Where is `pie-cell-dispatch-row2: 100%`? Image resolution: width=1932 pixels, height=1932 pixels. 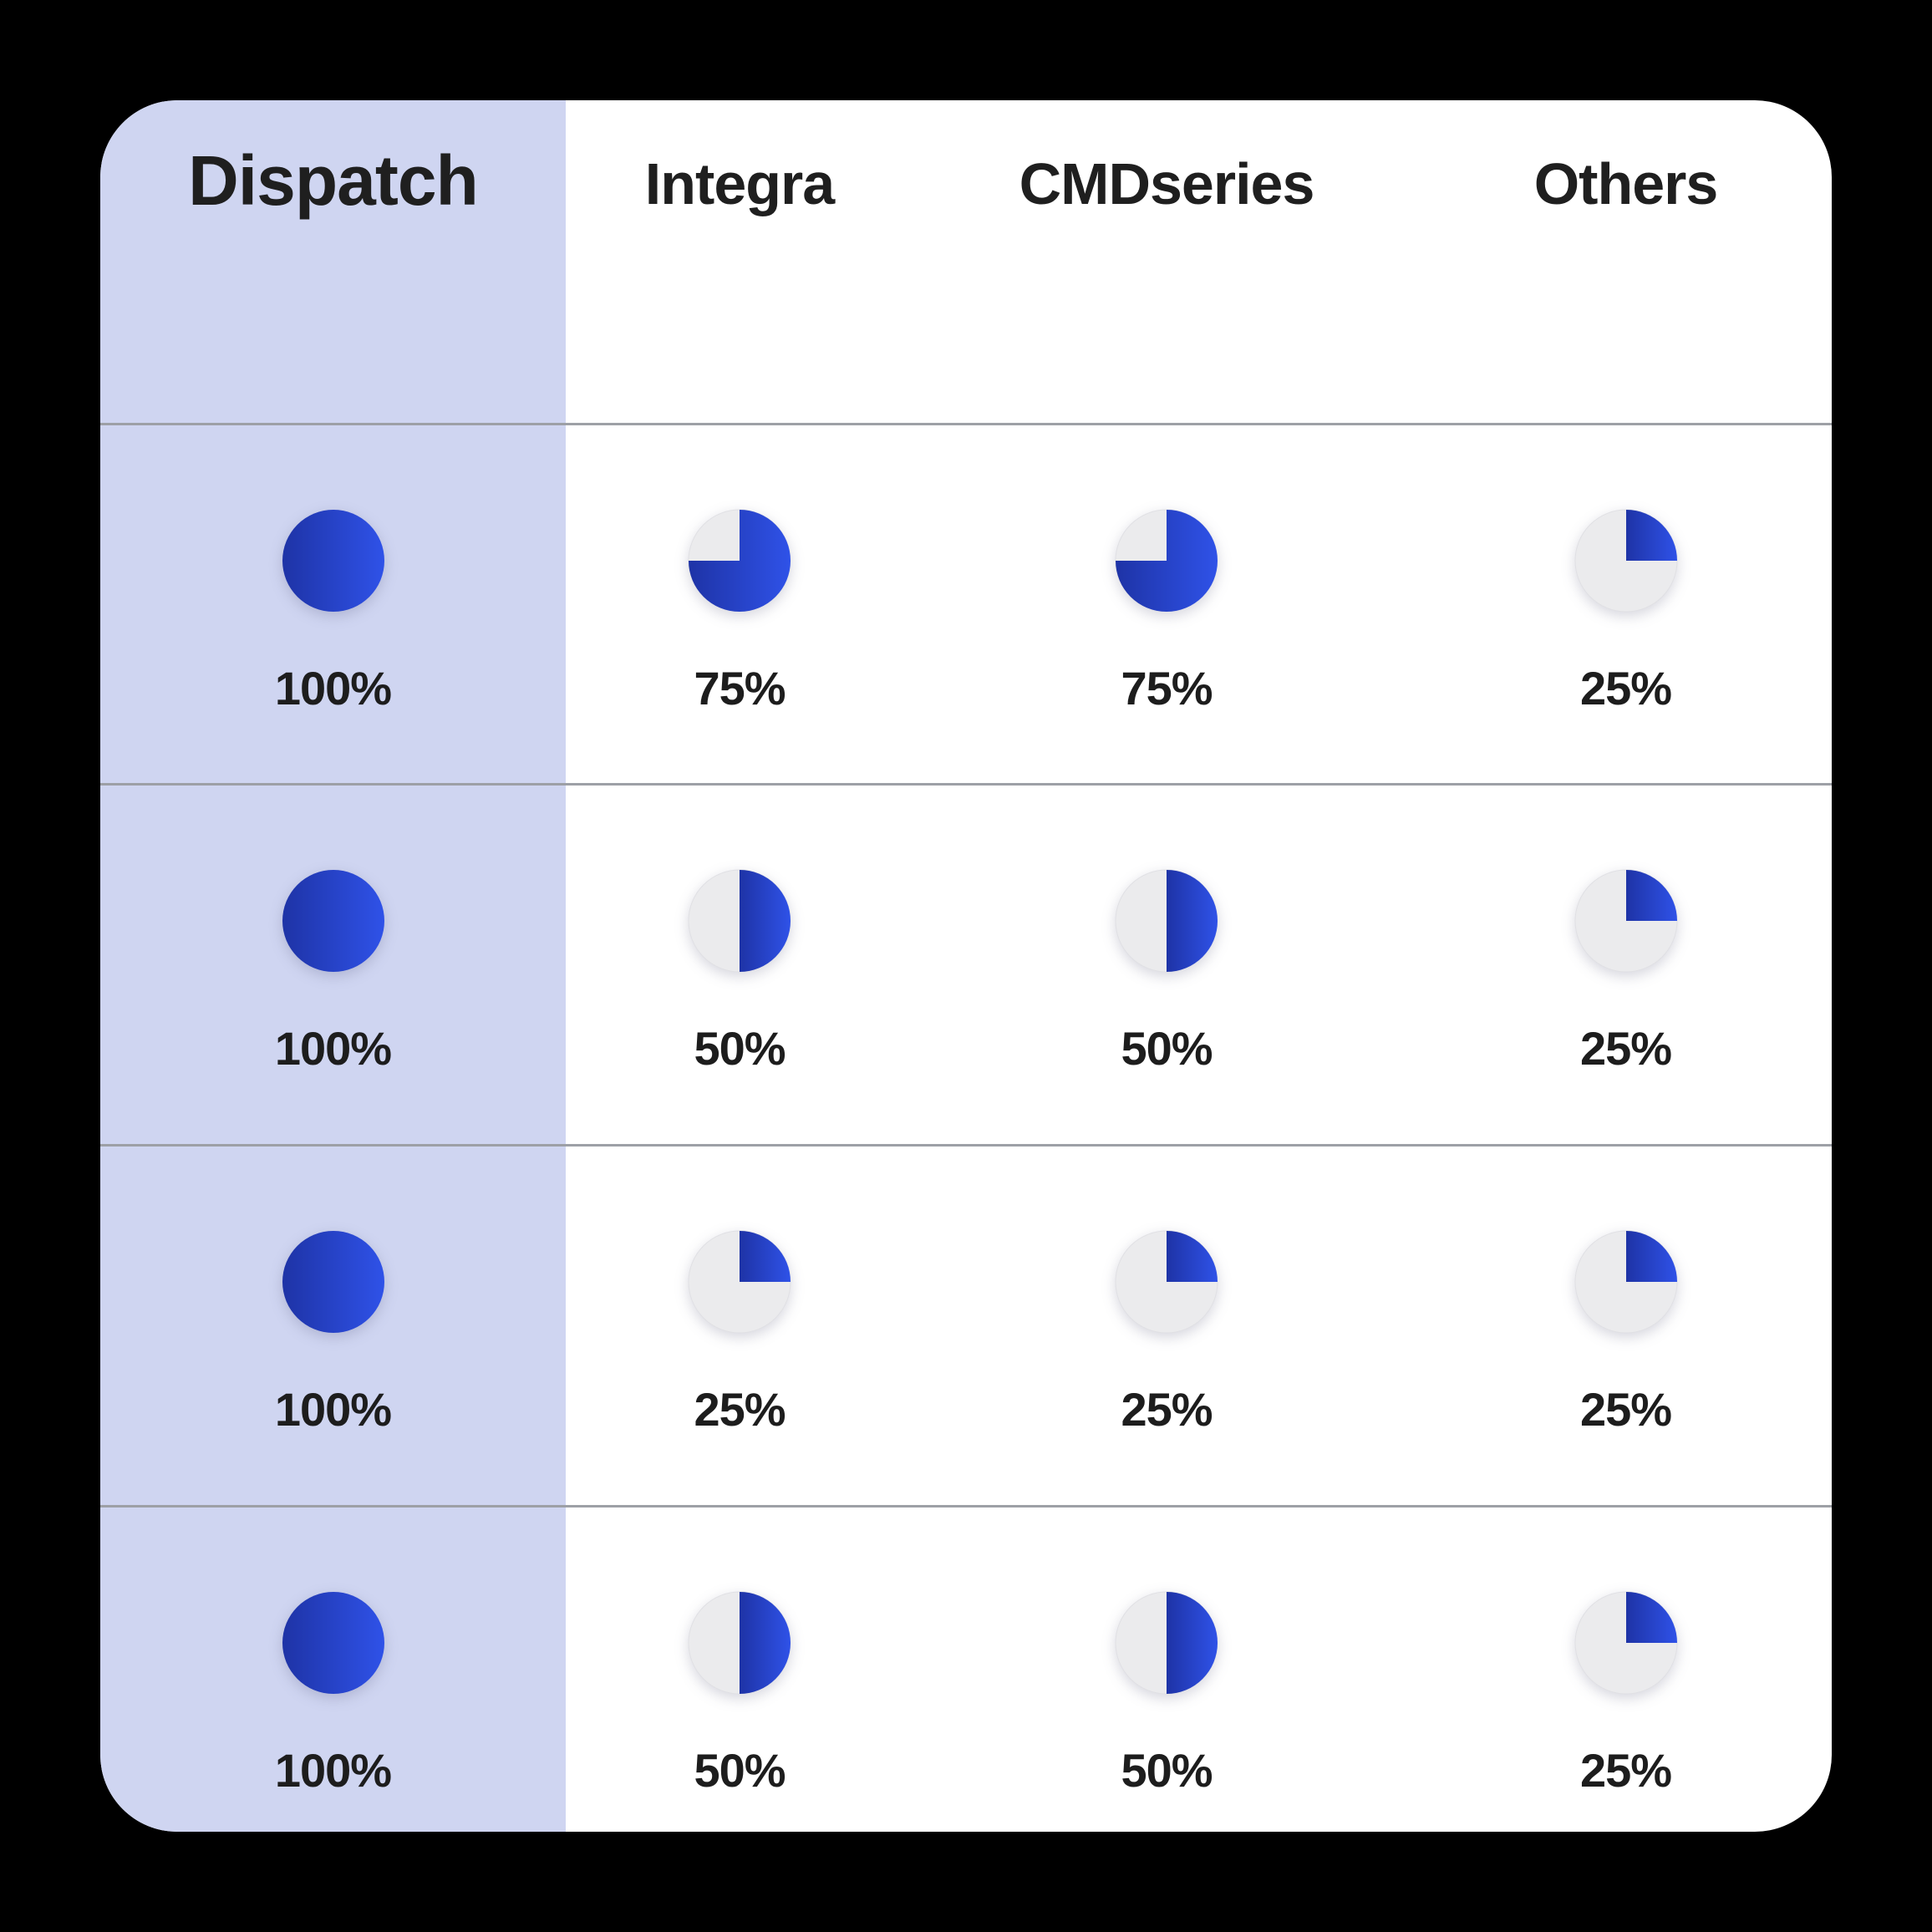
pie-cell-dispatch-row2: 100% is located at coordinates (333, 963).